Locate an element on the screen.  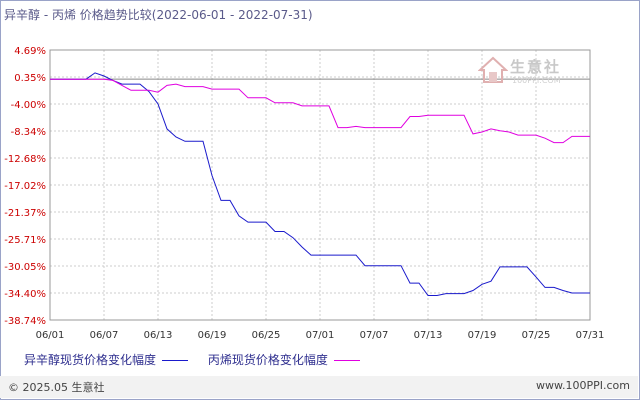
y-tick-label: -21.37% is located at coordinates (25, 213).